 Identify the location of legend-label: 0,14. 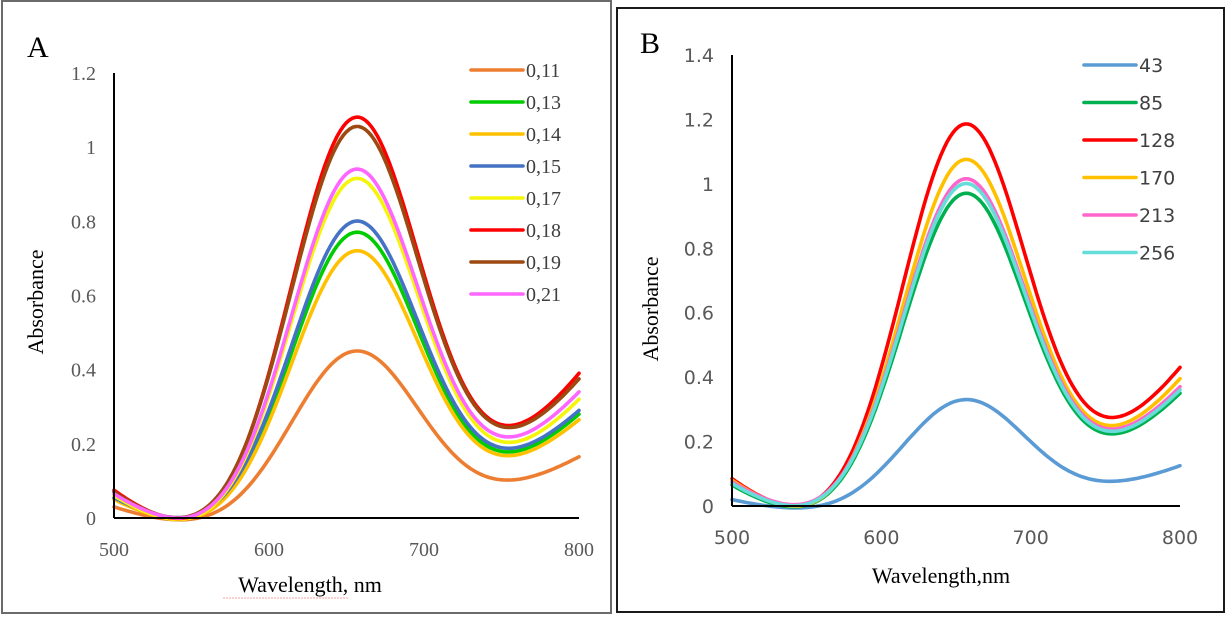
(543, 135).